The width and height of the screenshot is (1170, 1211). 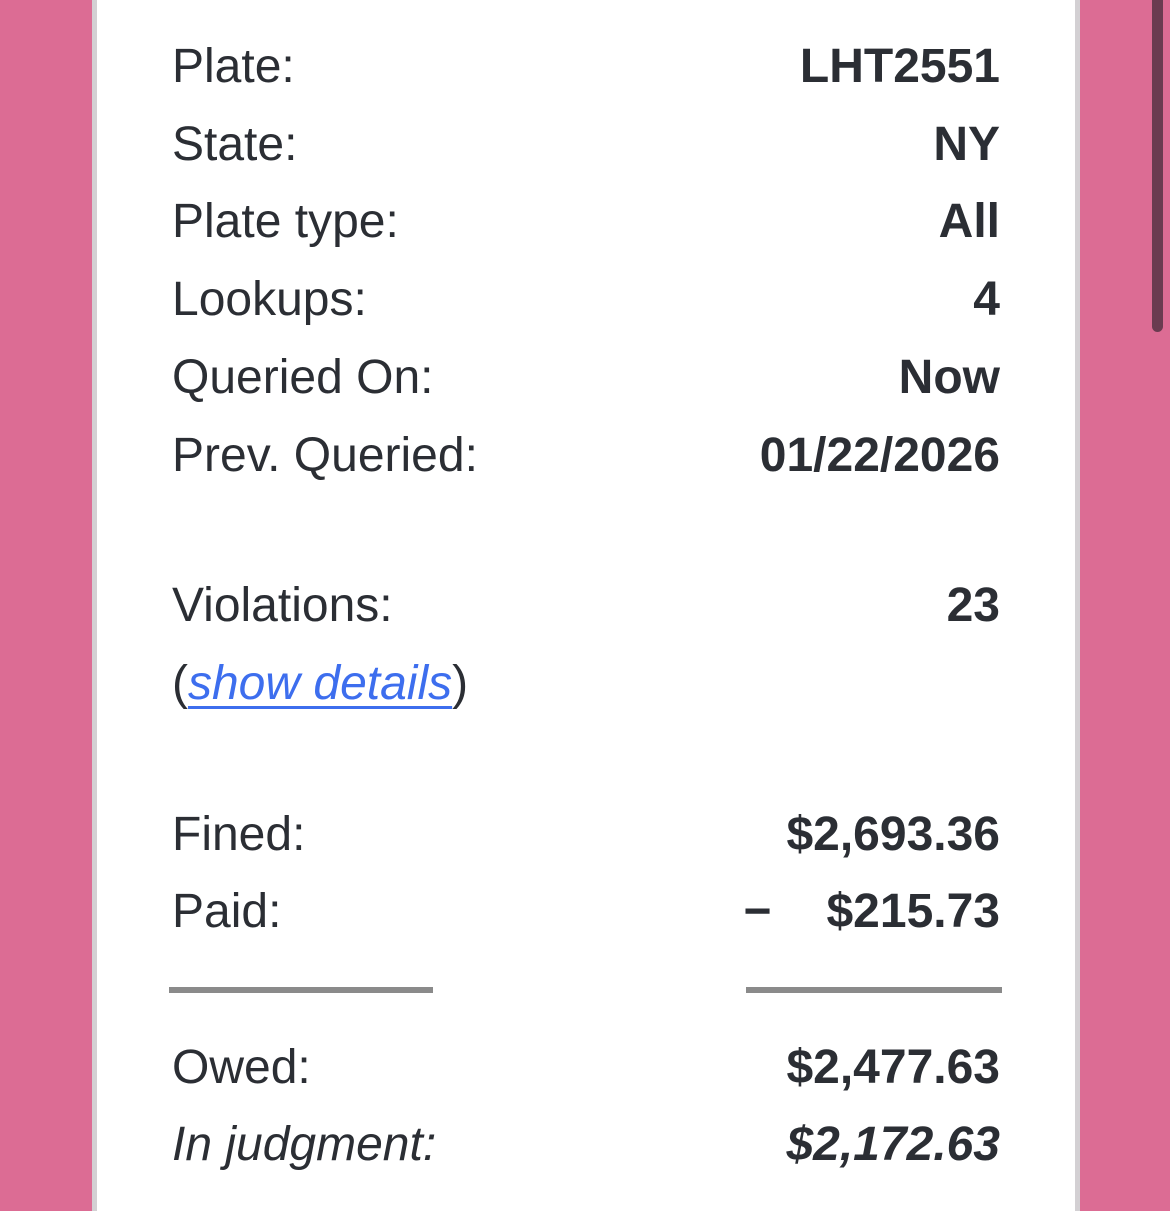 I want to click on owed-value: $2,477.63, so click(x=893, y=1067).